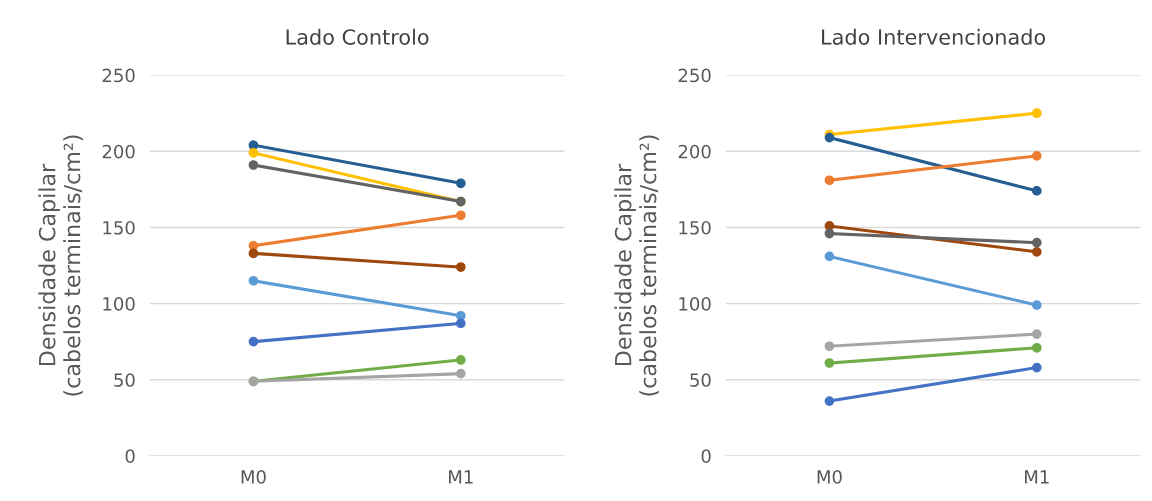 The width and height of the screenshot is (1152, 501). What do you see at coordinates (934, 36) in the screenshot?
I see `chart-title: Lado Intervencionado` at bounding box center [934, 36].